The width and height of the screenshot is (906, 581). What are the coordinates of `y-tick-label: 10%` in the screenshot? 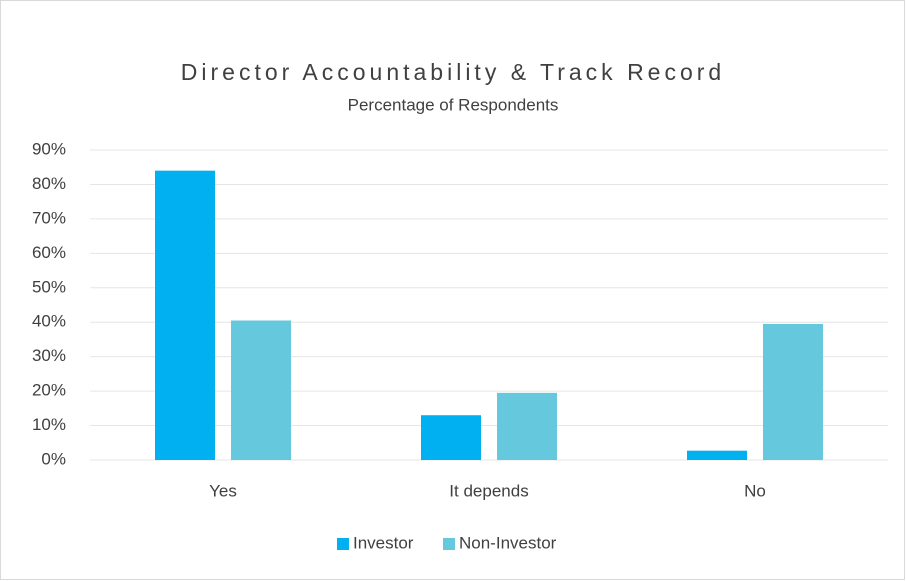 It's located at (49, 424).